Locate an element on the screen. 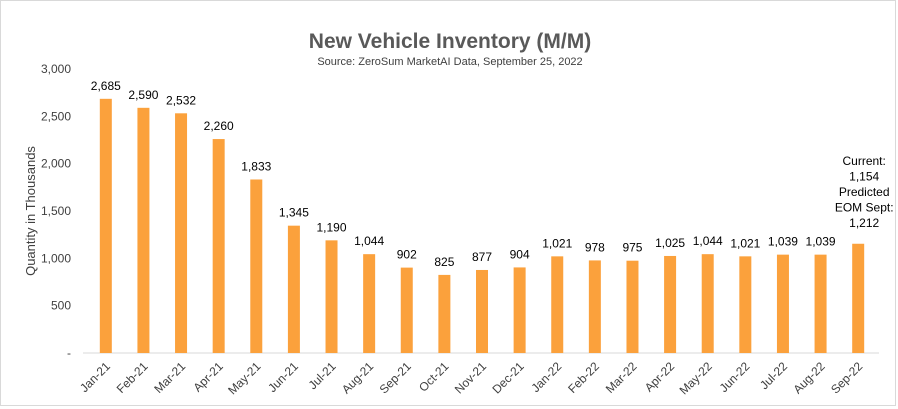  data-label: 904 is located at coordinates (520, 254).